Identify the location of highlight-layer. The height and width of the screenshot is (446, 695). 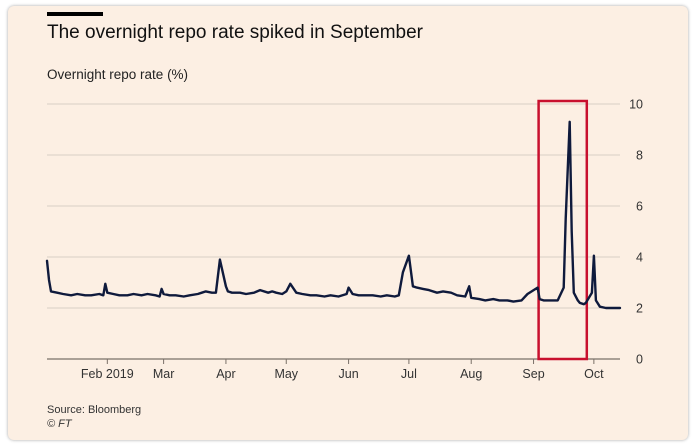
(563, 230).